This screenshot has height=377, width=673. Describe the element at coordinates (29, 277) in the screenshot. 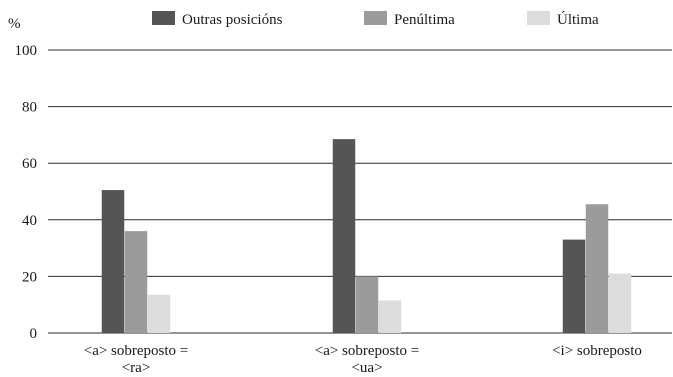

I see `y-tick-label: 20` at that location.